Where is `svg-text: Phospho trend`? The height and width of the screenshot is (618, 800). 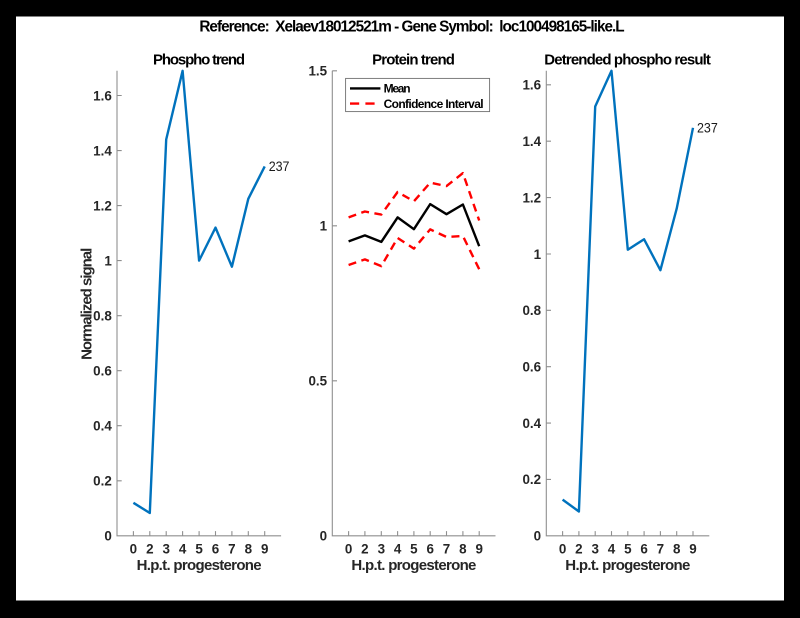
svg-text: Phospho trend is located at coordinates (199, 60).